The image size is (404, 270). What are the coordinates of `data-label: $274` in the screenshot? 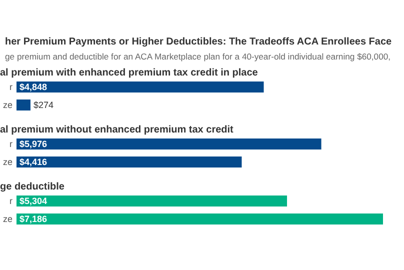 It's located at (43, 105).